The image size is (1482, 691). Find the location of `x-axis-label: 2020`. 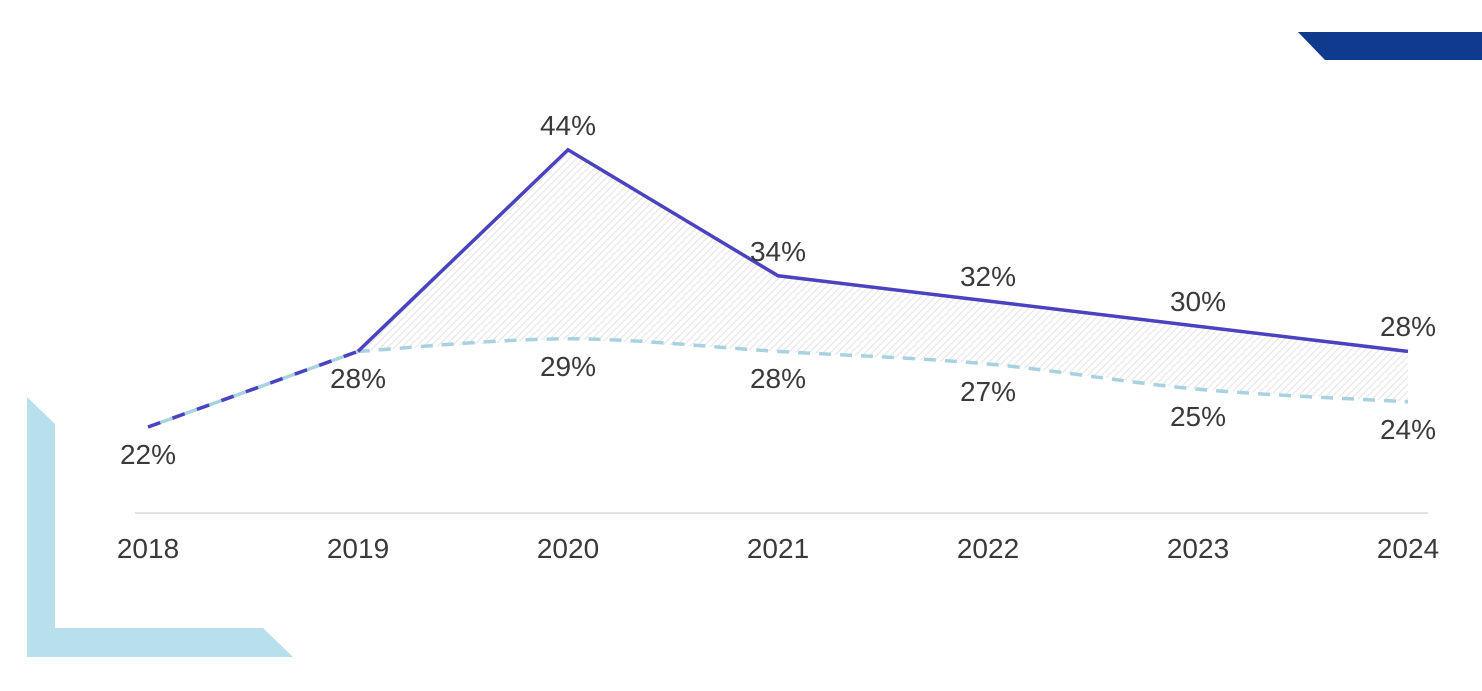

x-axis-label: 2020 is located at coordinates (568, 548).